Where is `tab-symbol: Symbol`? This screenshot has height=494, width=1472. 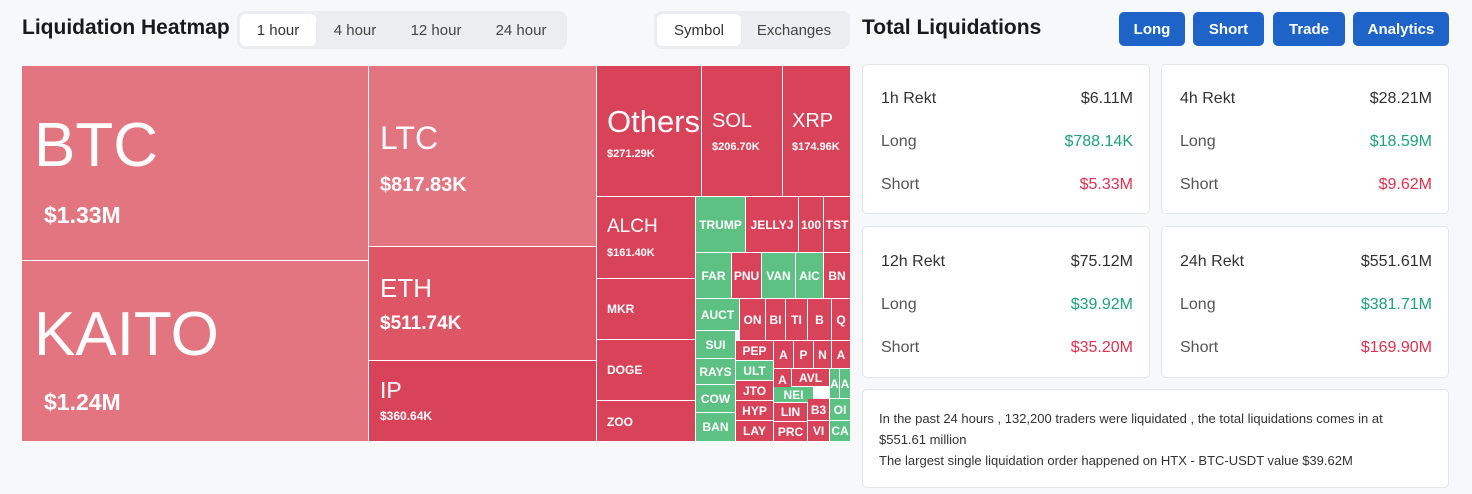
tab-symbol: Symbol is located at coordinates (699, 30).